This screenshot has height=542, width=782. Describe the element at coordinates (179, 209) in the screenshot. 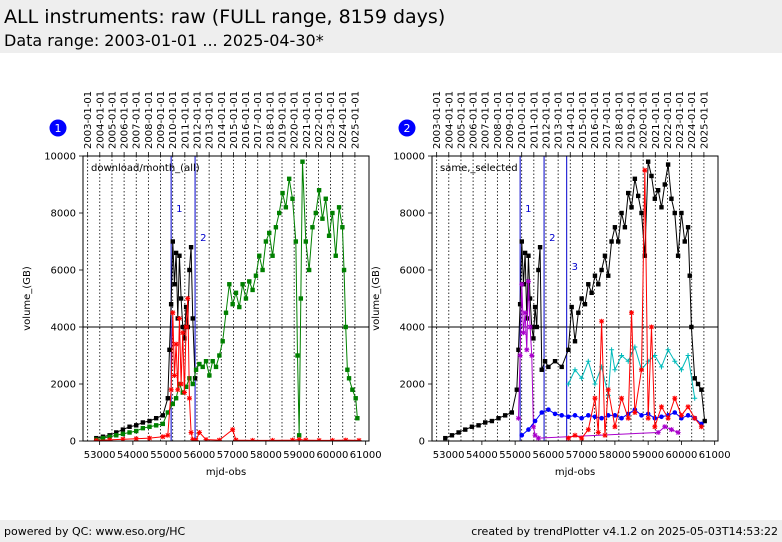

I see `event-marker-label: 1` at that location.